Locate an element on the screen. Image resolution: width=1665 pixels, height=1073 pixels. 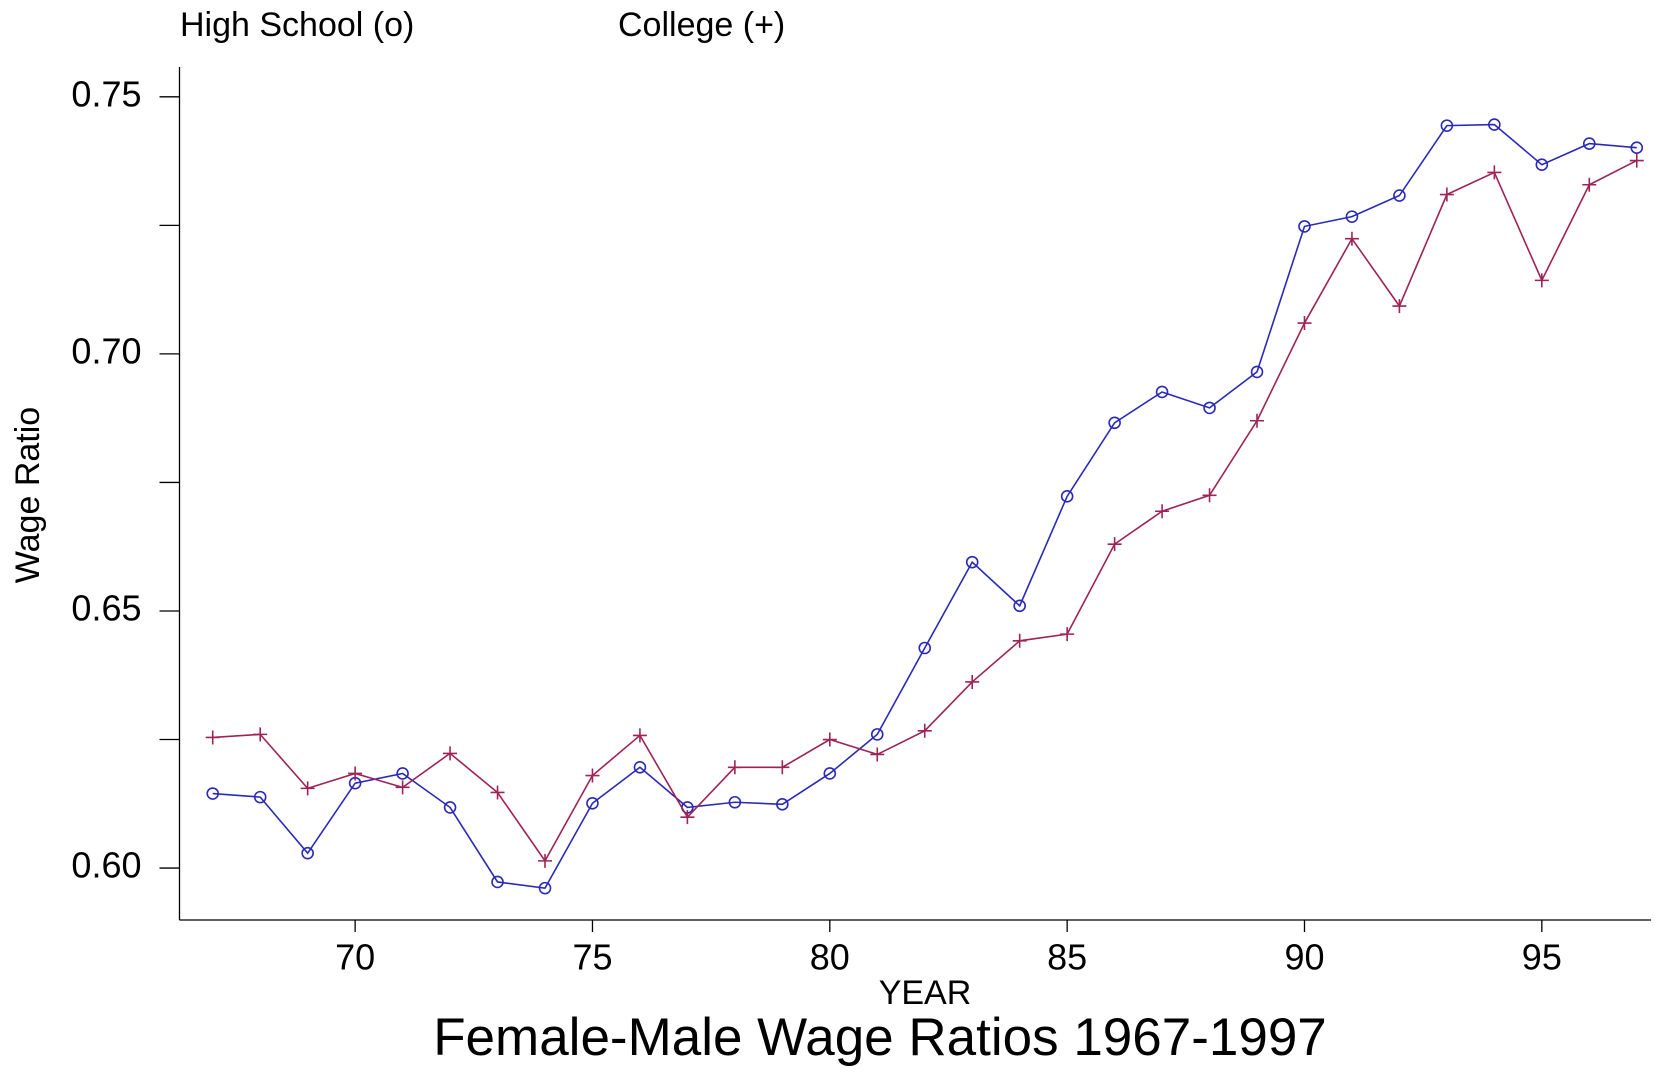
chart-title: Female-Male Wage Ratios 1967-1997 is located at coordinates (880, 1037).